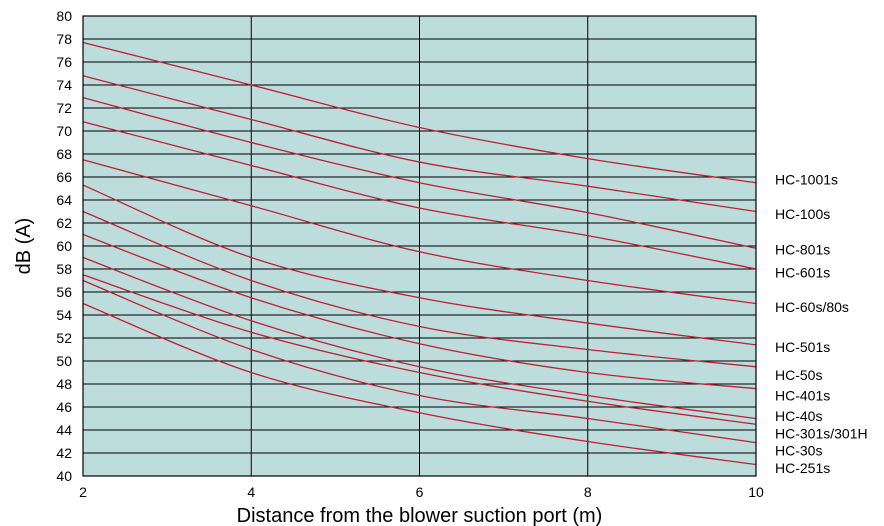 The image size is (884, 526). What do you see at coordinates (806, 179) in the screenshot?
I see `series-label: HC-1001s` at bounding box center [806, 179].